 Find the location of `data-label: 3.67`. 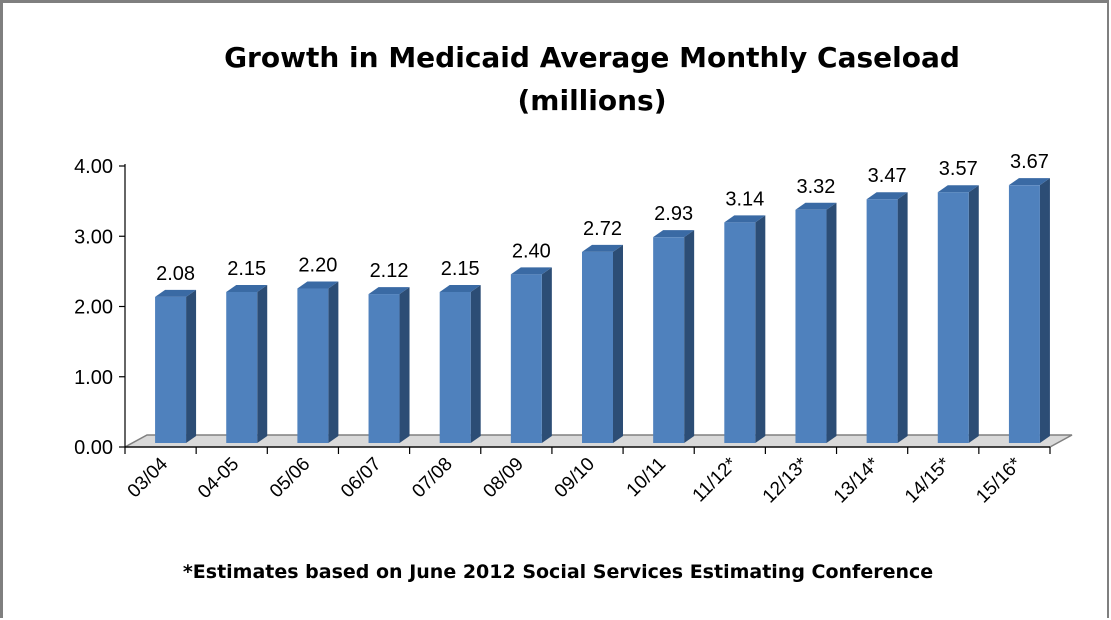

data-label: 3.67 is located at coordinates (1029, 162).